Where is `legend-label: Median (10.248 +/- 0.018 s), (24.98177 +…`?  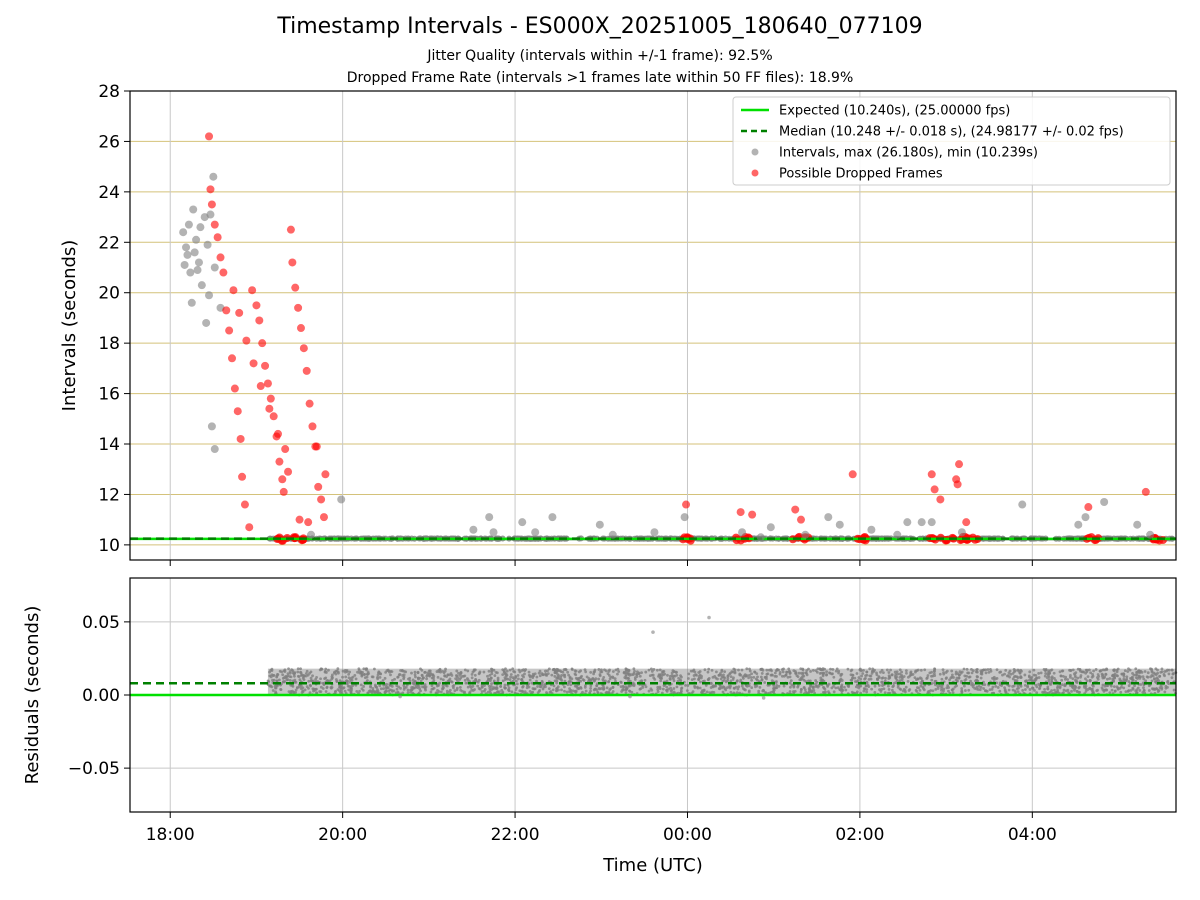
legend-label: Median (10.248 +/- 0.018 s), (24.98177 +… is located at coordinates (951, 132).